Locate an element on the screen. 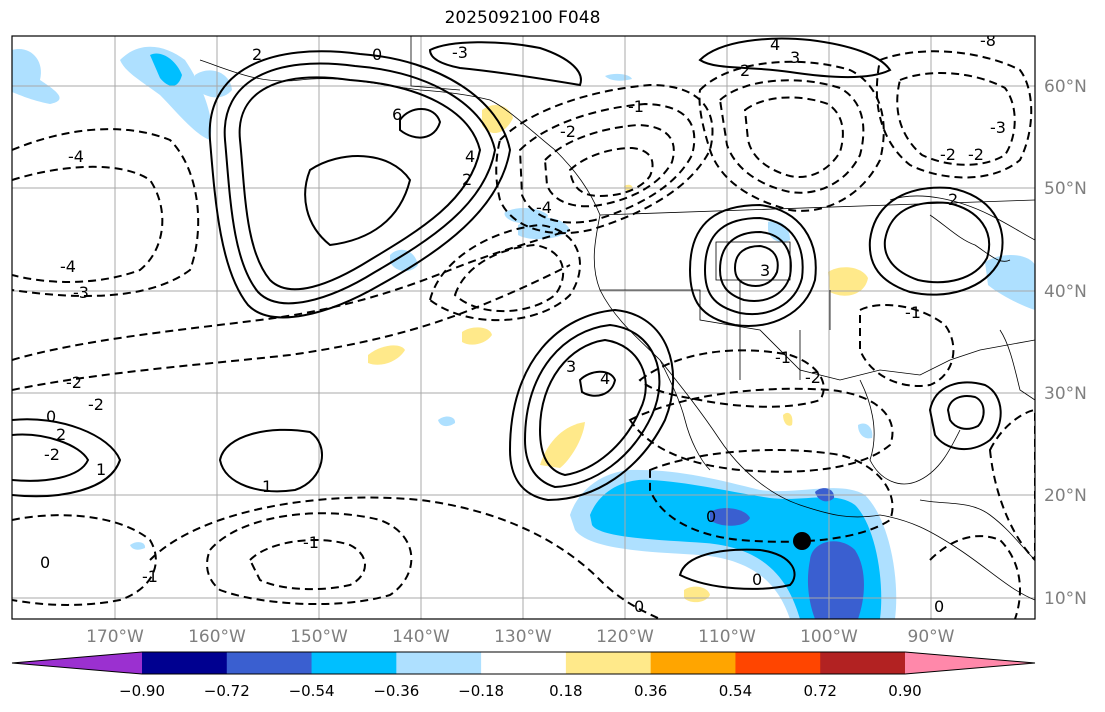 This screenshot has height=712, width=1105. map-title: 2025092100 F048 is located at coordinates (522, 18).